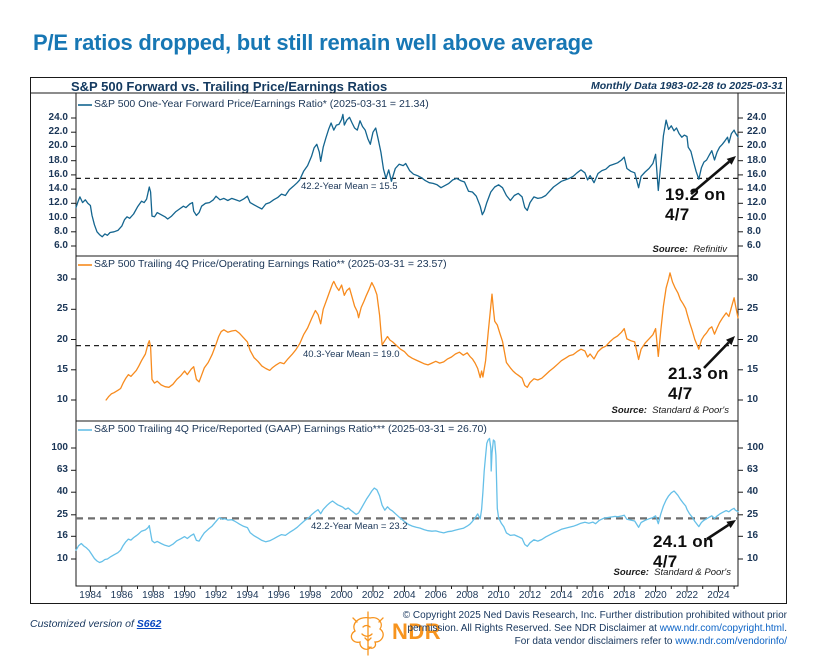  I want to click on customized-version-note: Customized version of S662, so click(95, 624).